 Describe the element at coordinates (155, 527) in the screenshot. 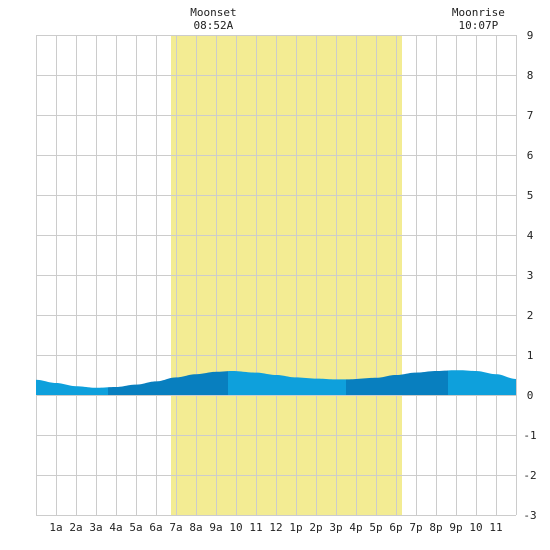

I see `x-tick-label: 6a` at that location.